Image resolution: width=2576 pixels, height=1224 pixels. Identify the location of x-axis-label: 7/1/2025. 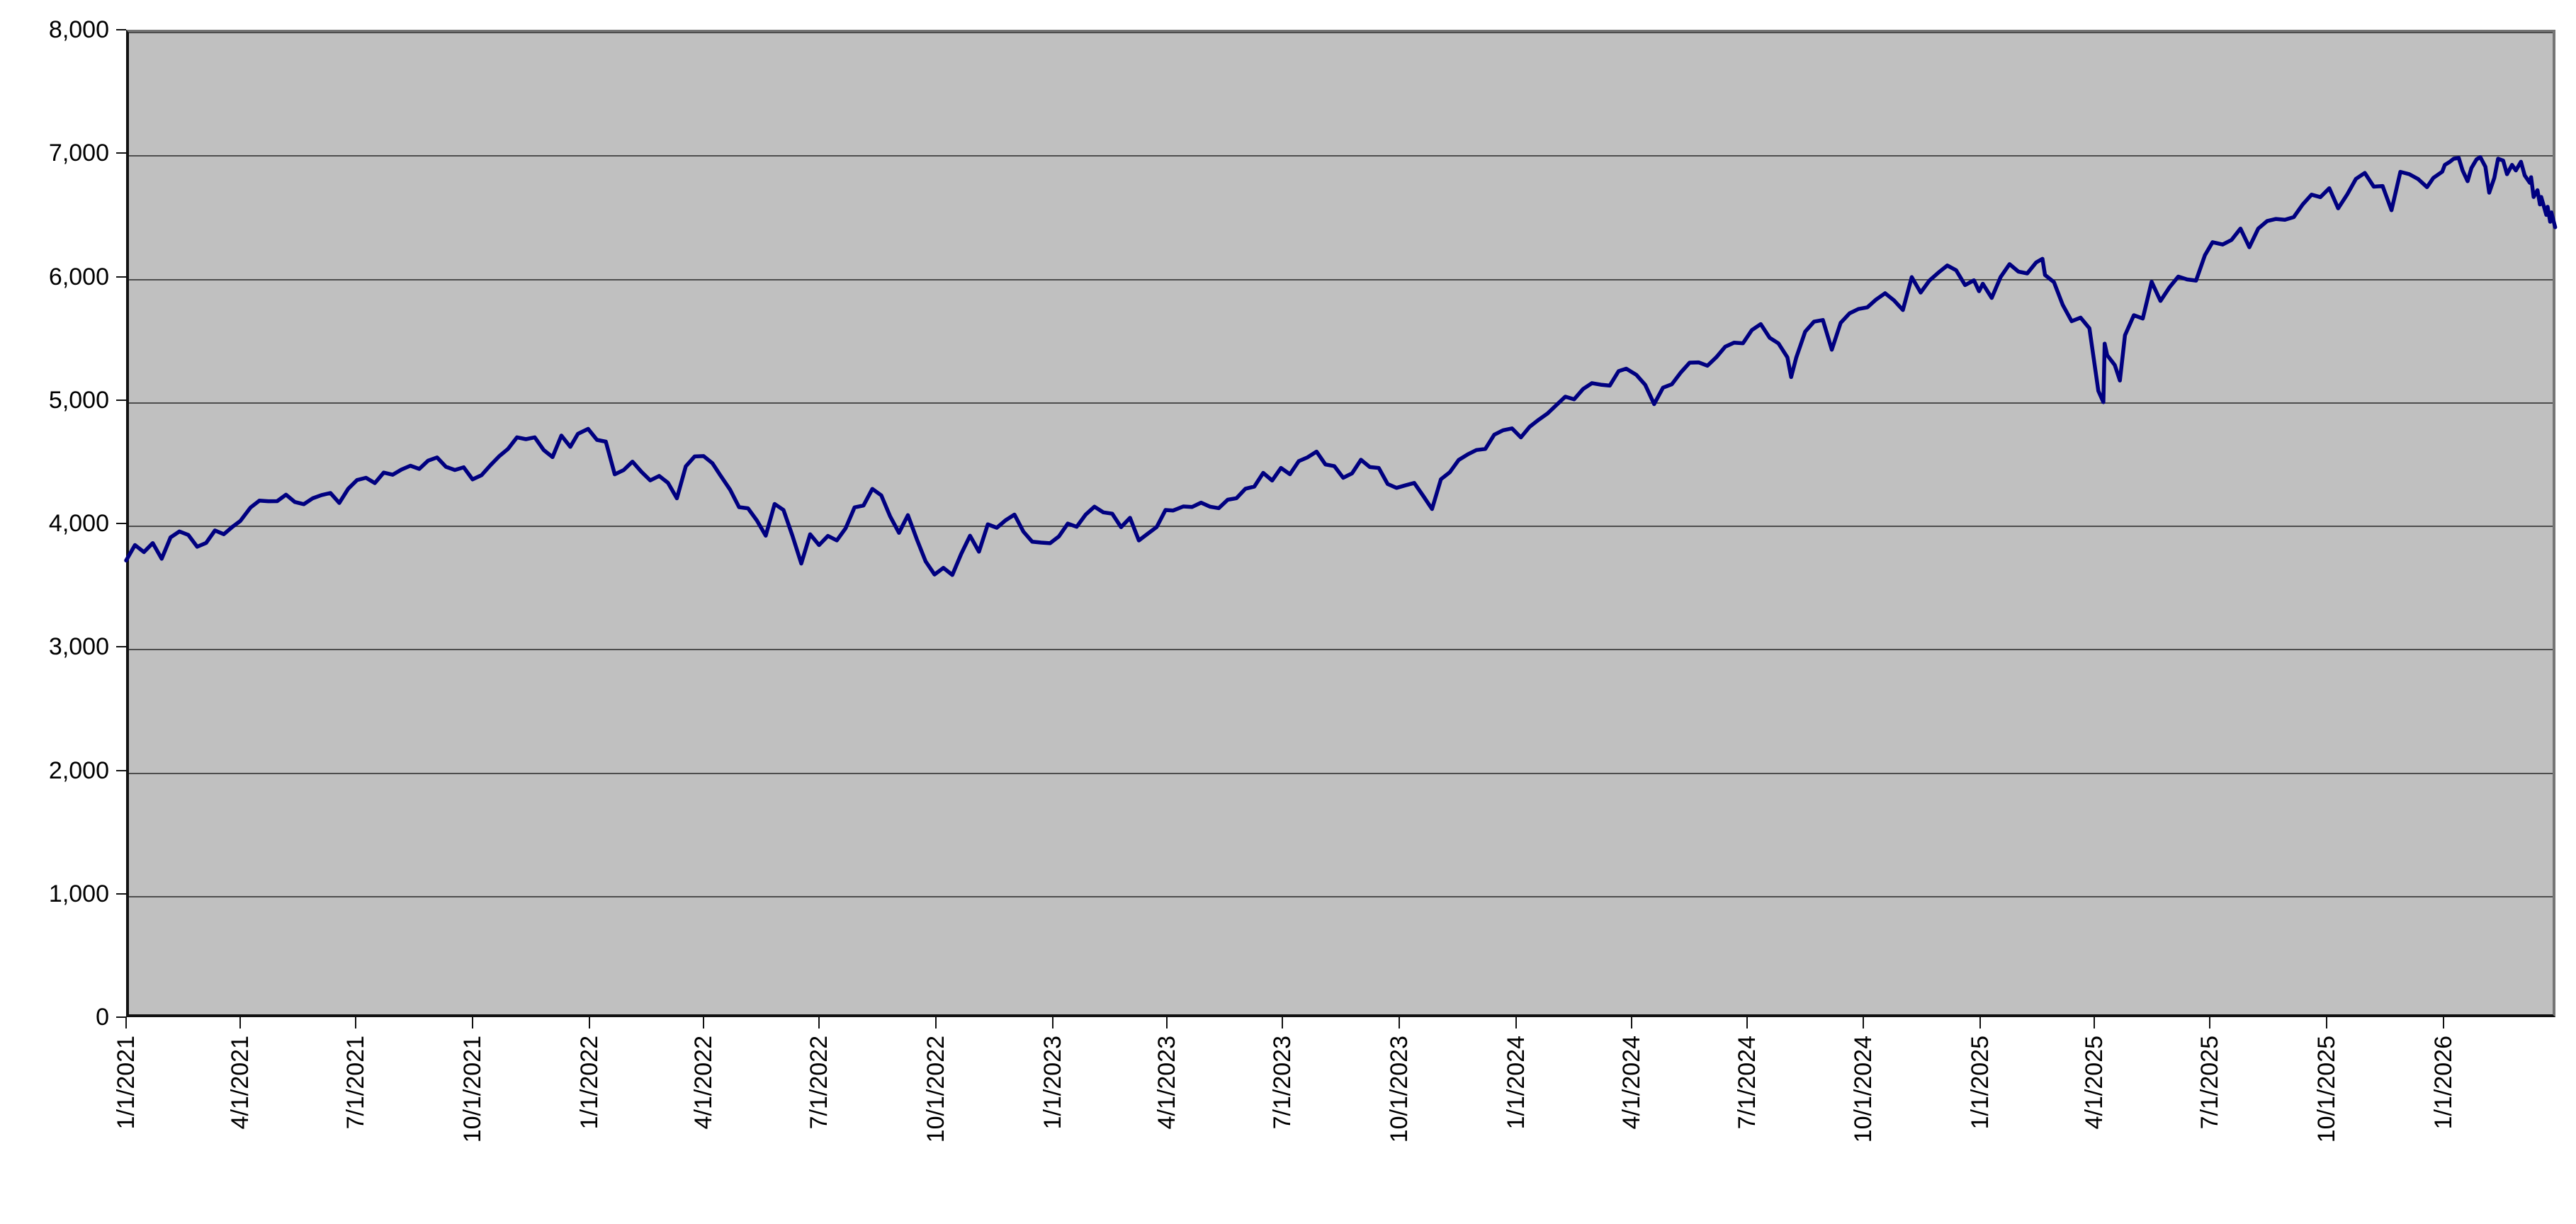
(2210, 1083).